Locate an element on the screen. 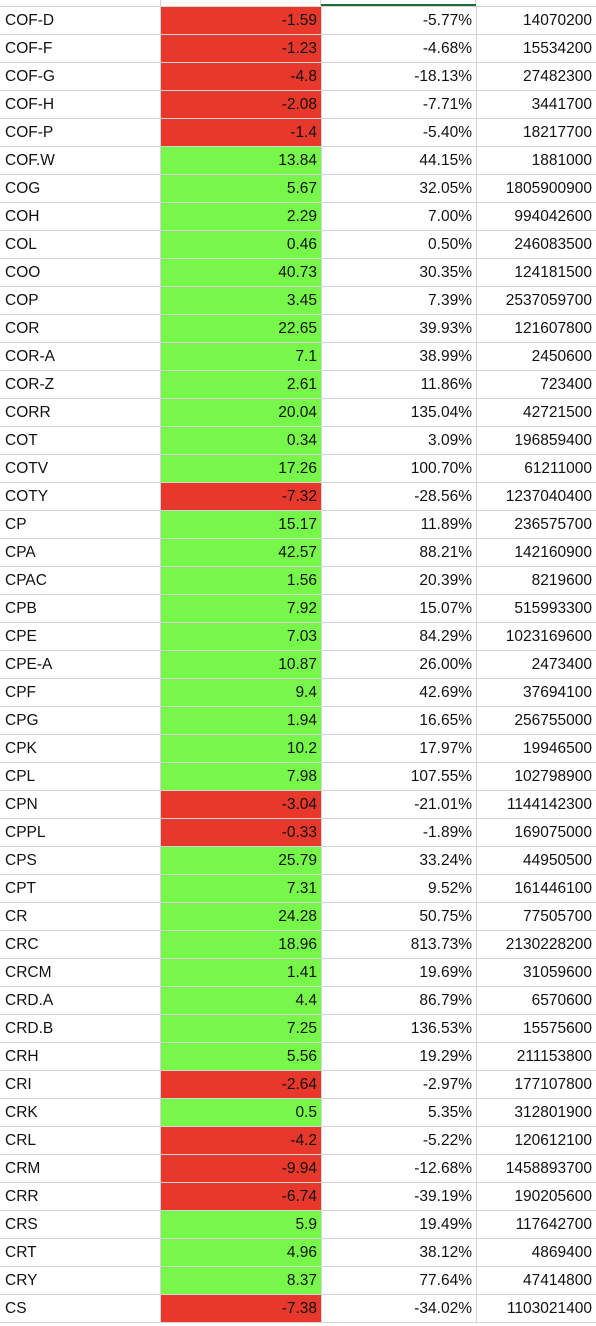 The image size is (596, 1326). symbol-cell: CRL is located at coordinates (80, 1140).